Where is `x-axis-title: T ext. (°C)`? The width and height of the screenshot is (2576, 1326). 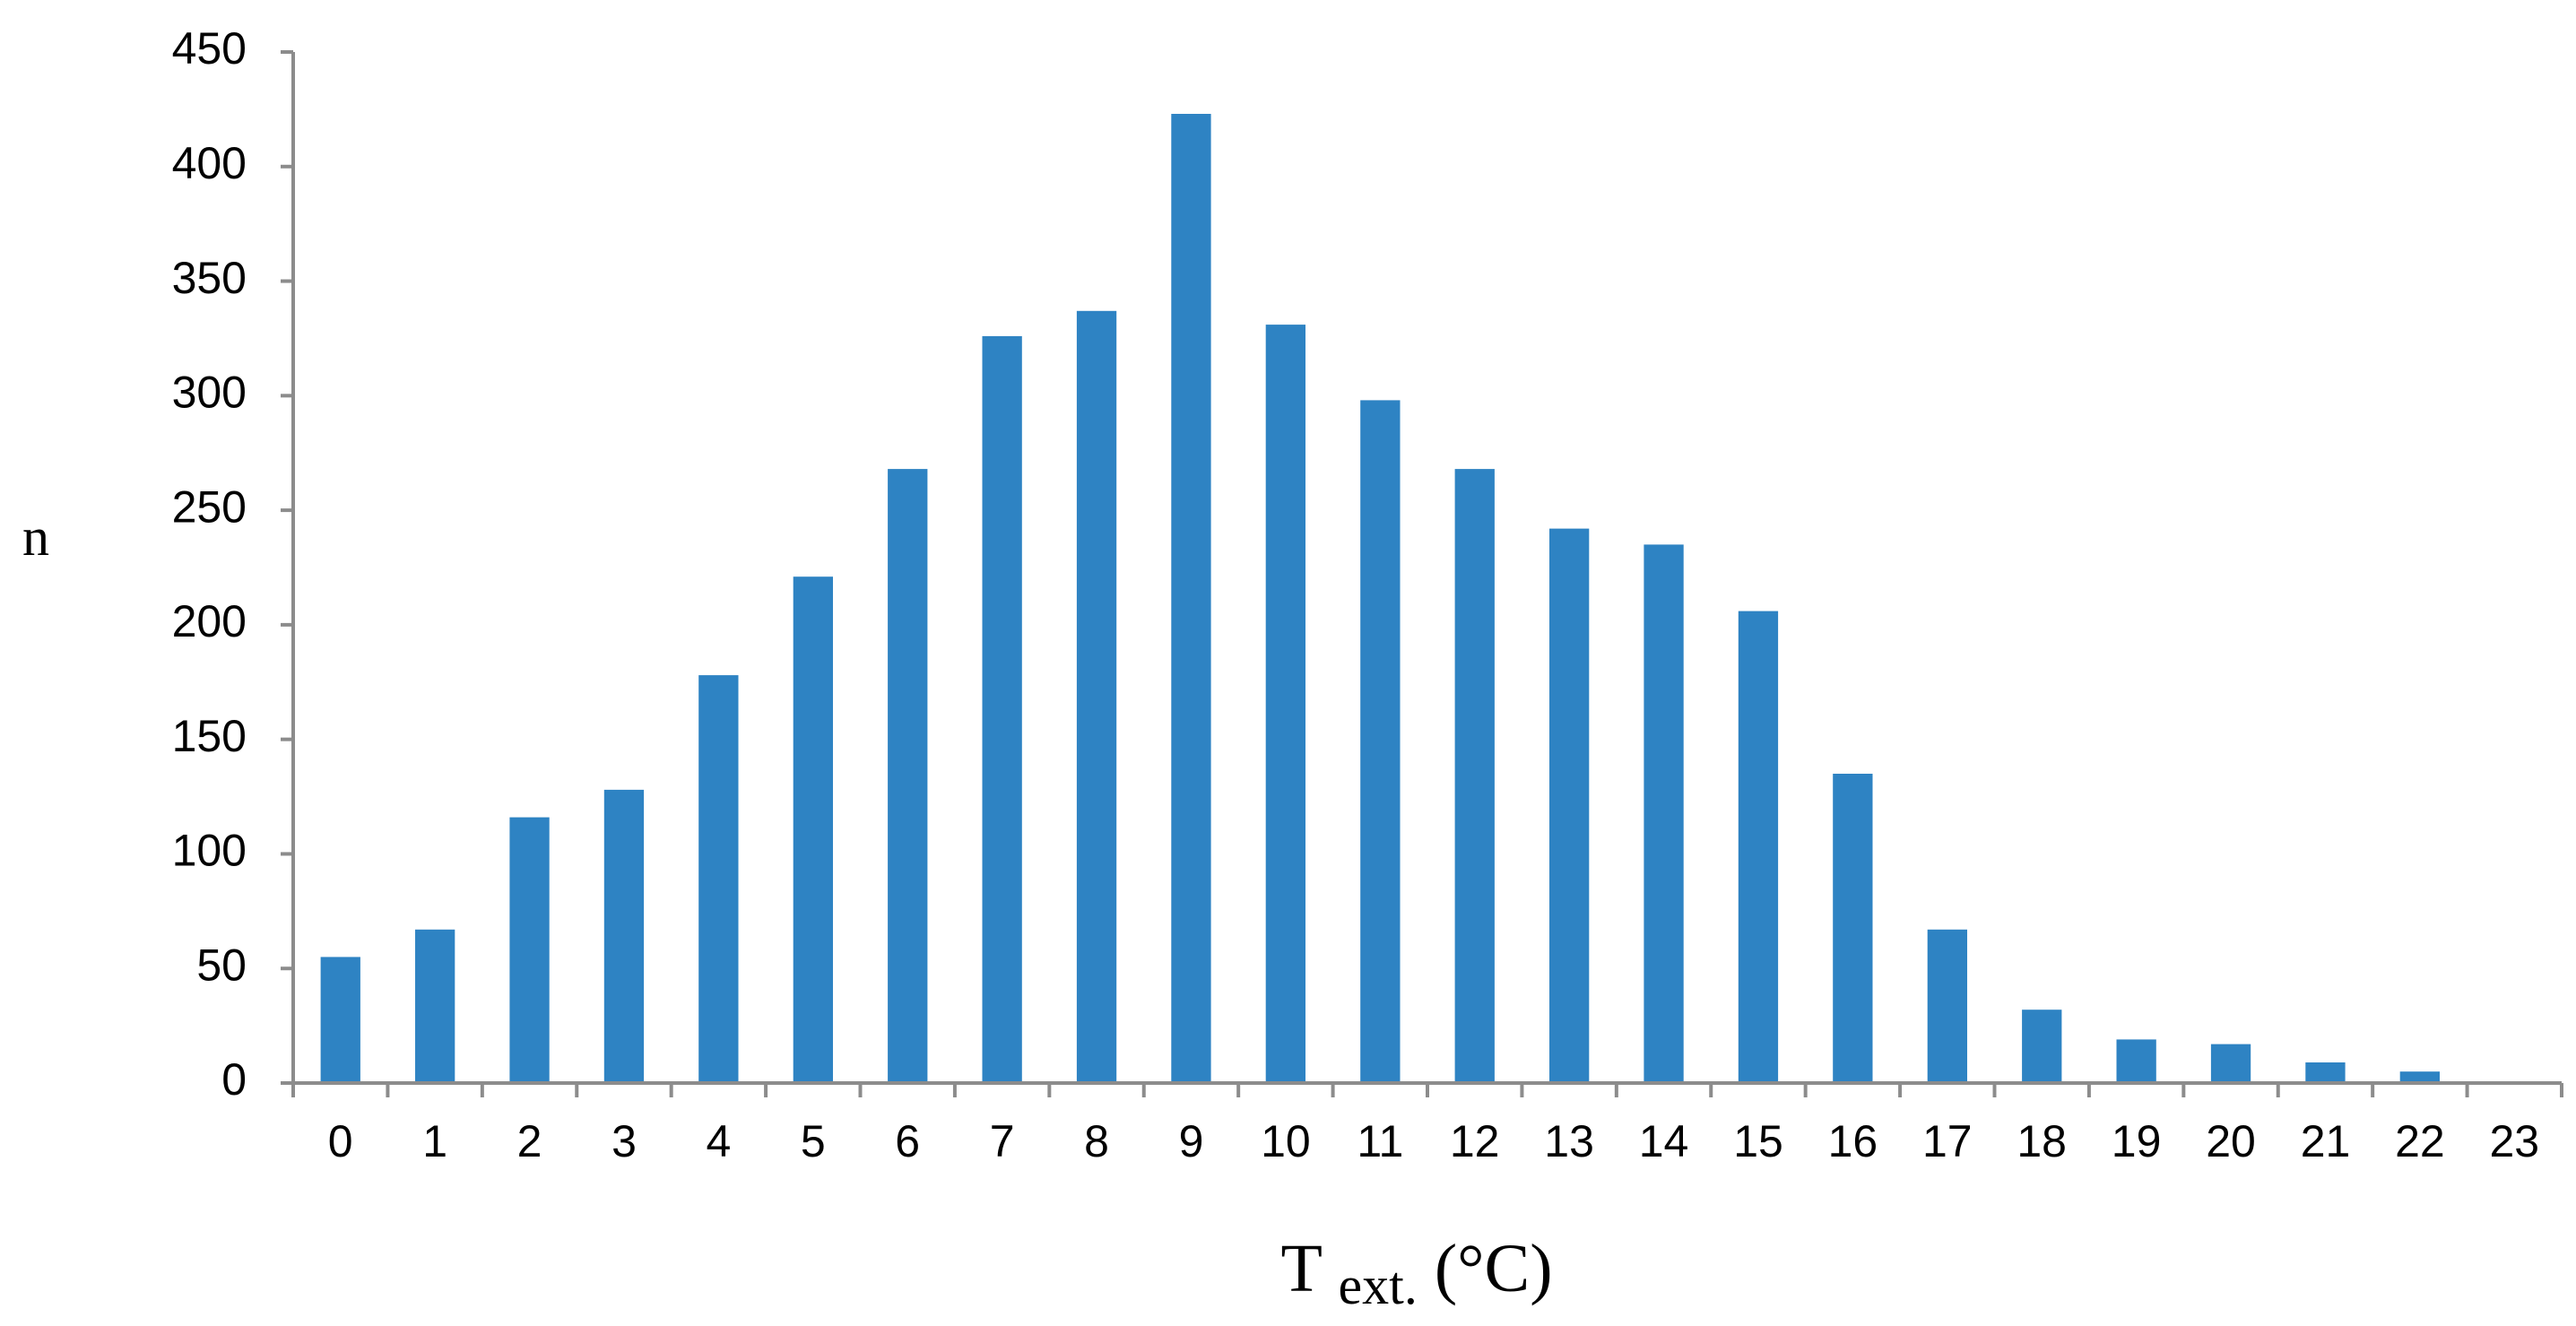
x-axis-title: T ext. (°C) is located at coordinates (1416, 1275).